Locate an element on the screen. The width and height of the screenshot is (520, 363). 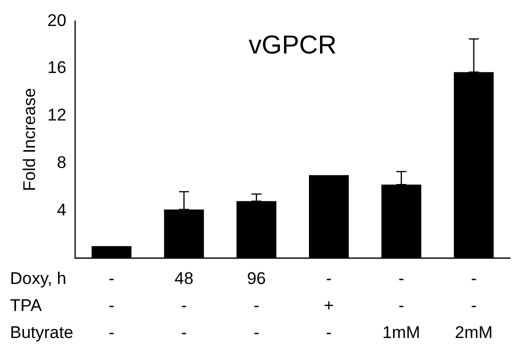
y-tick-label: 4 is located at coordinates (61, 210).